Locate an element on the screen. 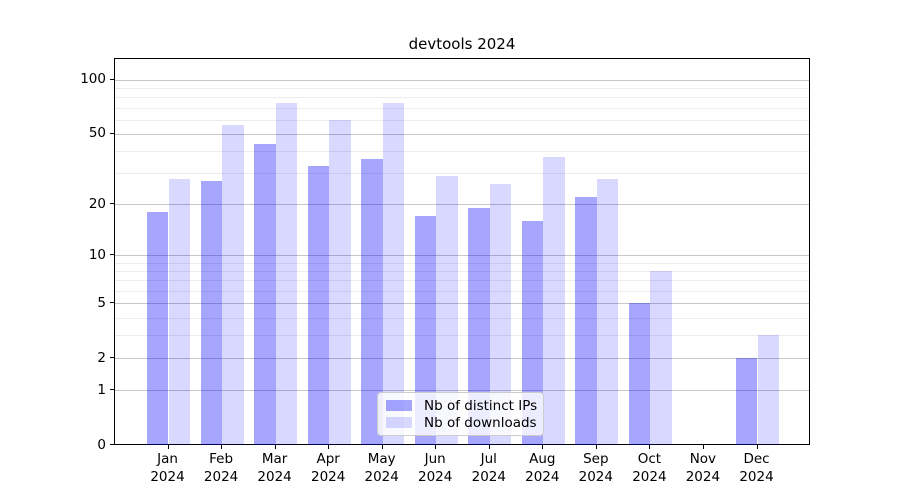 This screenshot has height=500, width=900. x-tick-label-feb: Feb 2024 is located at coordinates (221, 468).